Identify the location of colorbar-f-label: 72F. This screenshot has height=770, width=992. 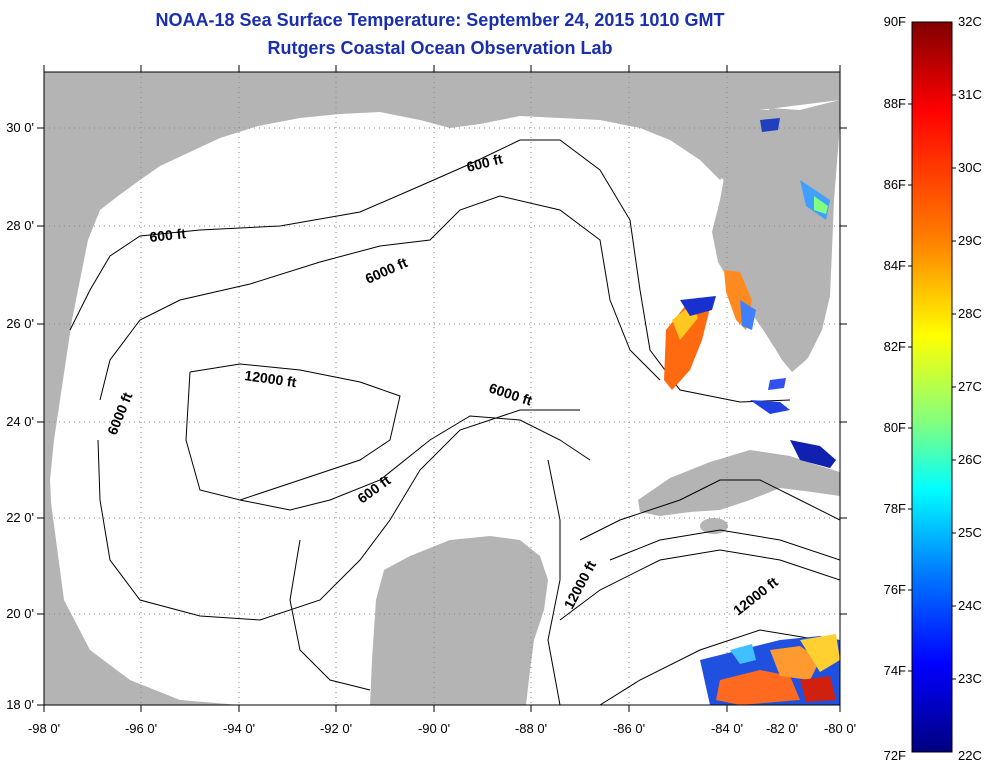
(895, 755).